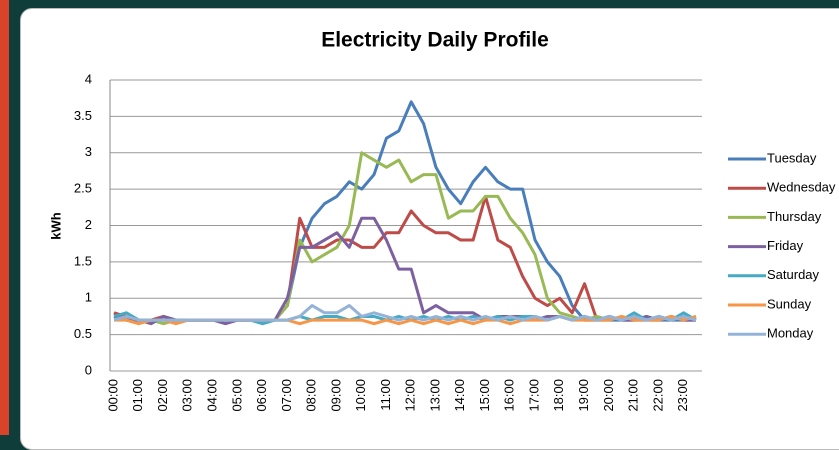 Image resolution: width=839 pixels, height=450 pixels. I want to click on x-tick-label: 14:00, so click(459, 395).